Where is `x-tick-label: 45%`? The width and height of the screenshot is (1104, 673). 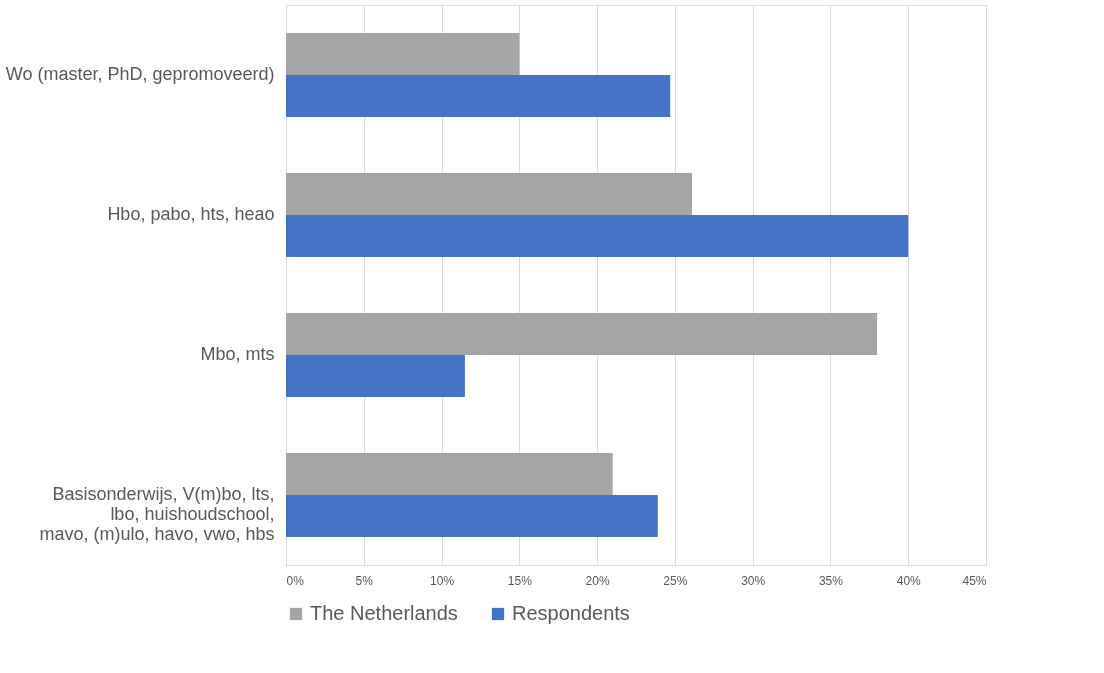 x-tick-label: 45% is located at coordinates (974, 580).